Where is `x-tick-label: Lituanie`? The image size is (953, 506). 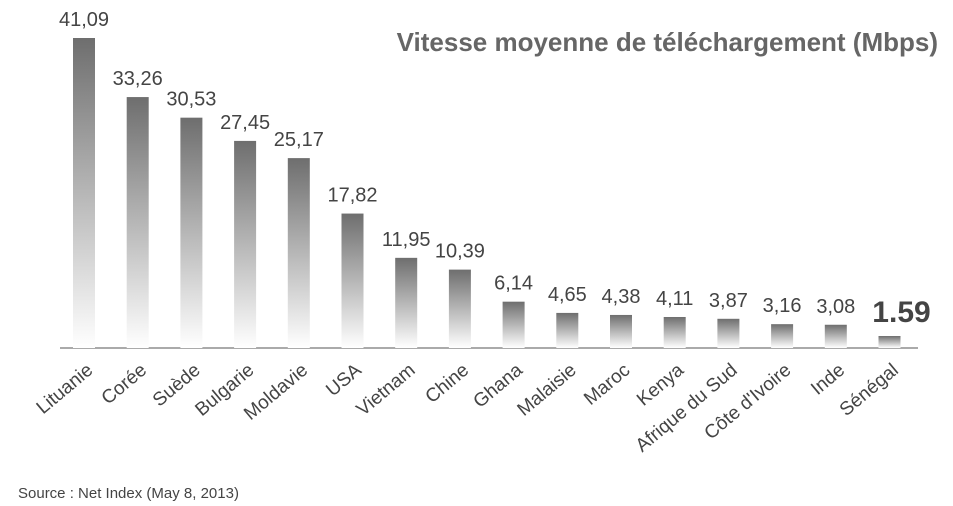 x-tick-label: Lituanie is located at coordinates (65, 389).